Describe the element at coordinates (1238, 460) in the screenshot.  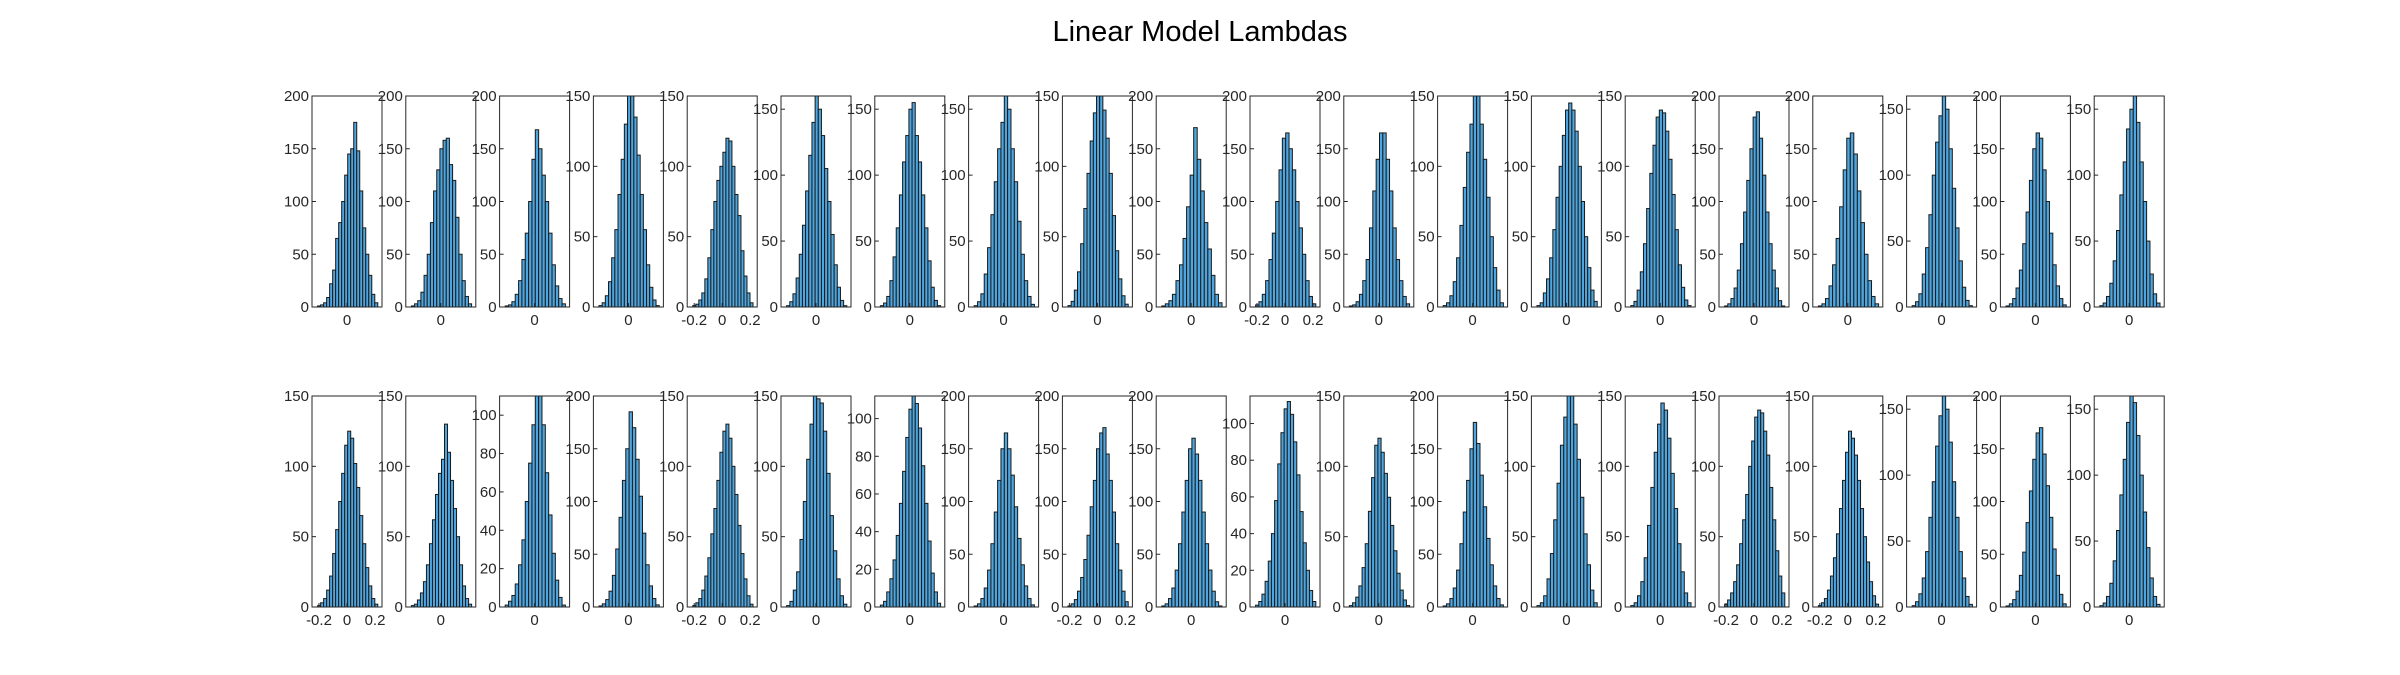
I see `y-tick-label: 80` at that location.